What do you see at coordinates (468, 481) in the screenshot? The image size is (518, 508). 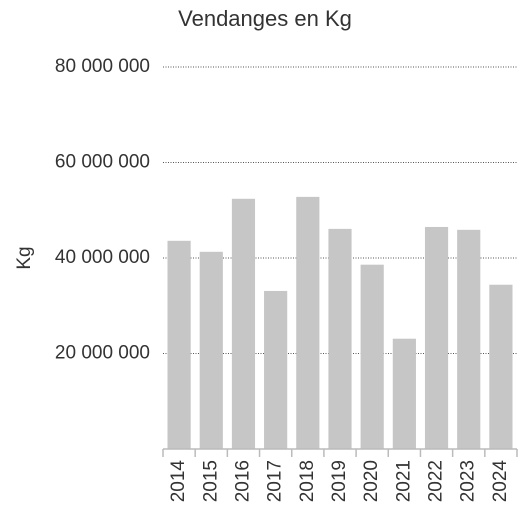 I see `x-tick-label: 2023` at bounding box center [468, 481].